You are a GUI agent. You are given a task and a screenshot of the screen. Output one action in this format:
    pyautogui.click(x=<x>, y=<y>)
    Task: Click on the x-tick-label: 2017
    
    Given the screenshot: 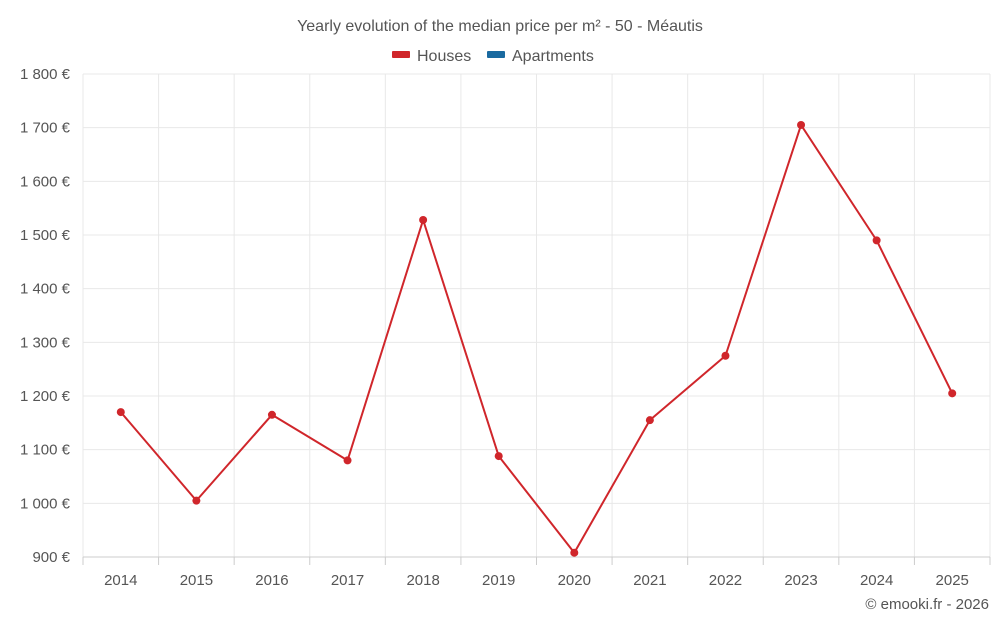 What is the action you would take?
    pyautogui.click(x=347, y=580)
    